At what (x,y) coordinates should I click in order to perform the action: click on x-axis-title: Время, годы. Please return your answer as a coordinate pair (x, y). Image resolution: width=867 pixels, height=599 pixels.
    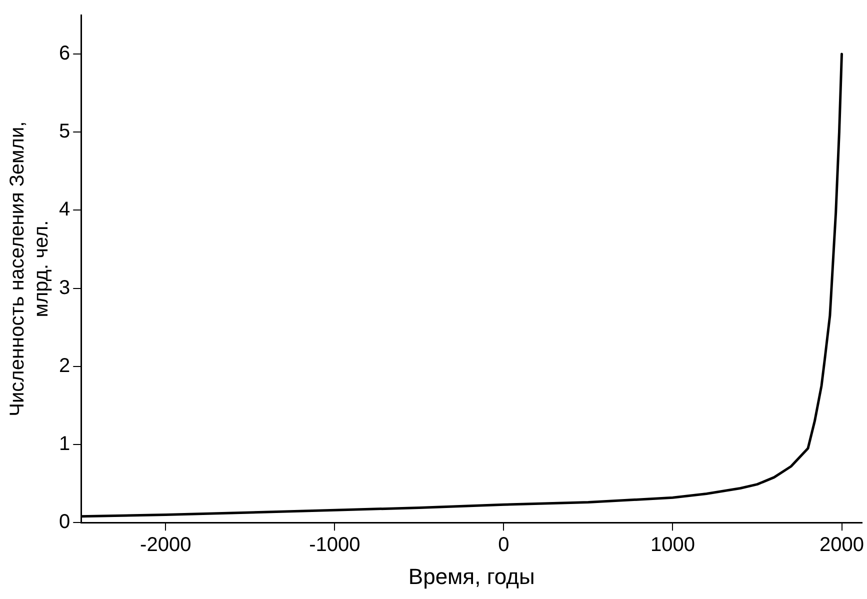
    Looking at the image, I should click on (471, 576).